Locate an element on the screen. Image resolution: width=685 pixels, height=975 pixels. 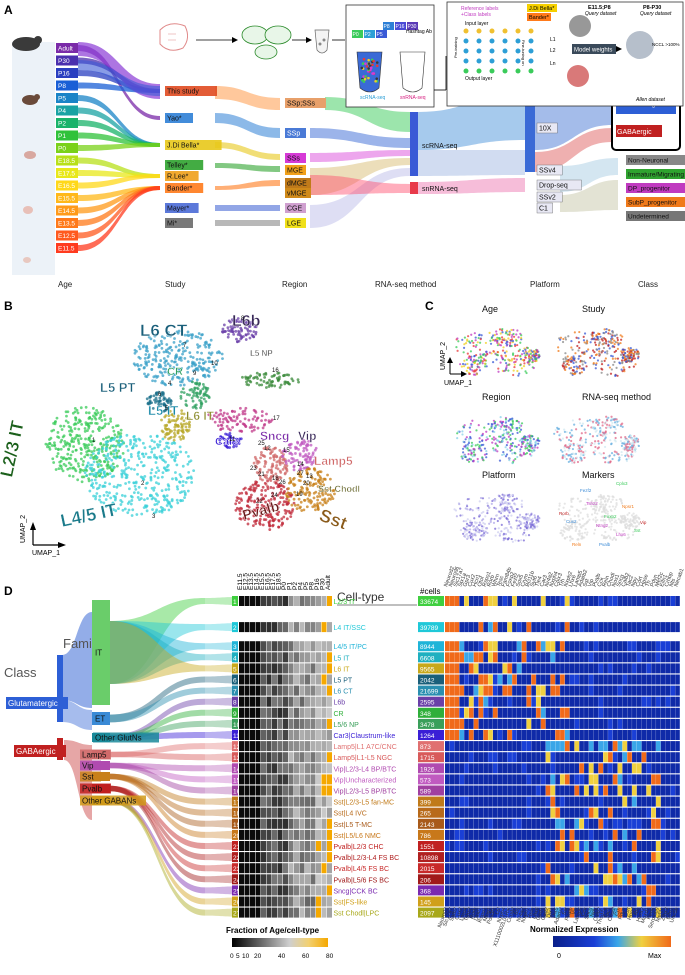
cluster-number-26: 26 is located at coordinates (282, 483).